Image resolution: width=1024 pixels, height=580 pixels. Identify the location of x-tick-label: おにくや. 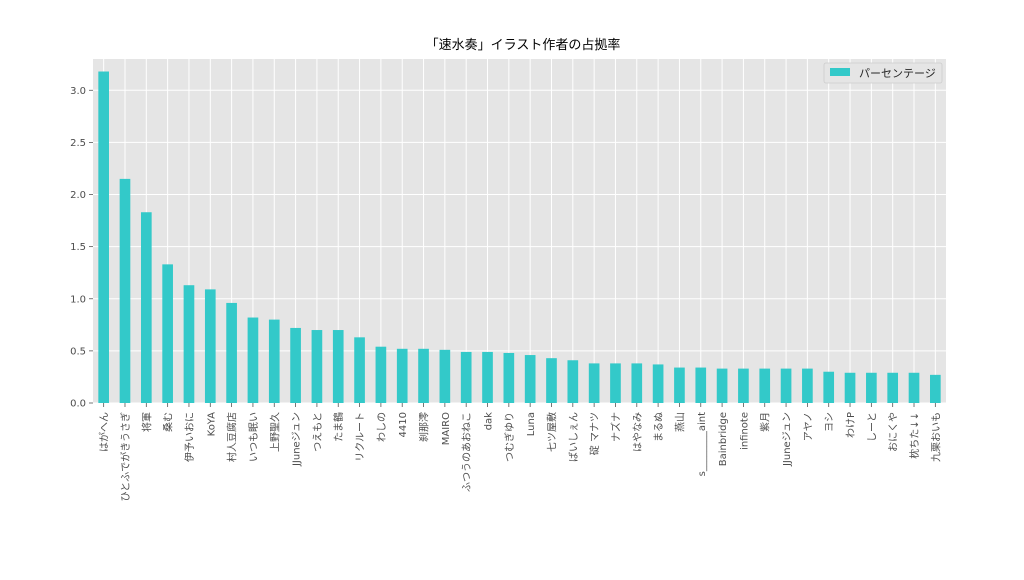
(894, 432).